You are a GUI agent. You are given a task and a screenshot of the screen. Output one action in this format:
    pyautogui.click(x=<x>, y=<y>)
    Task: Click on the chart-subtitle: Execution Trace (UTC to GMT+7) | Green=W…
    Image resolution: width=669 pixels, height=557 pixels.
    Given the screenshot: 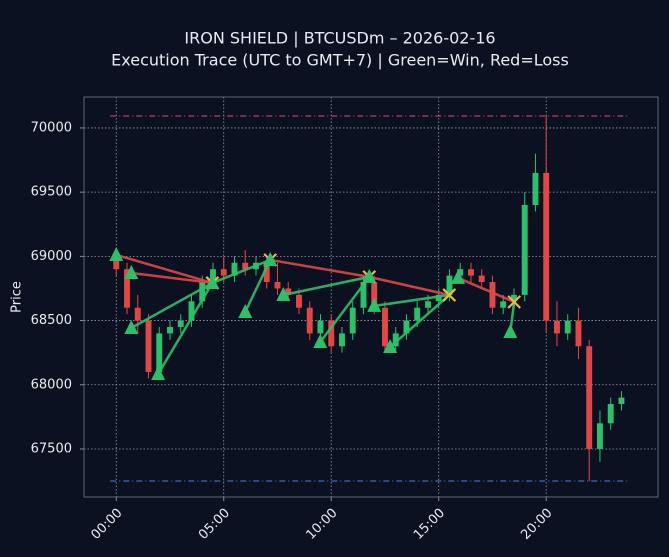 What is the action you would take?
    pyautogui.click(x=340, y=60)
    